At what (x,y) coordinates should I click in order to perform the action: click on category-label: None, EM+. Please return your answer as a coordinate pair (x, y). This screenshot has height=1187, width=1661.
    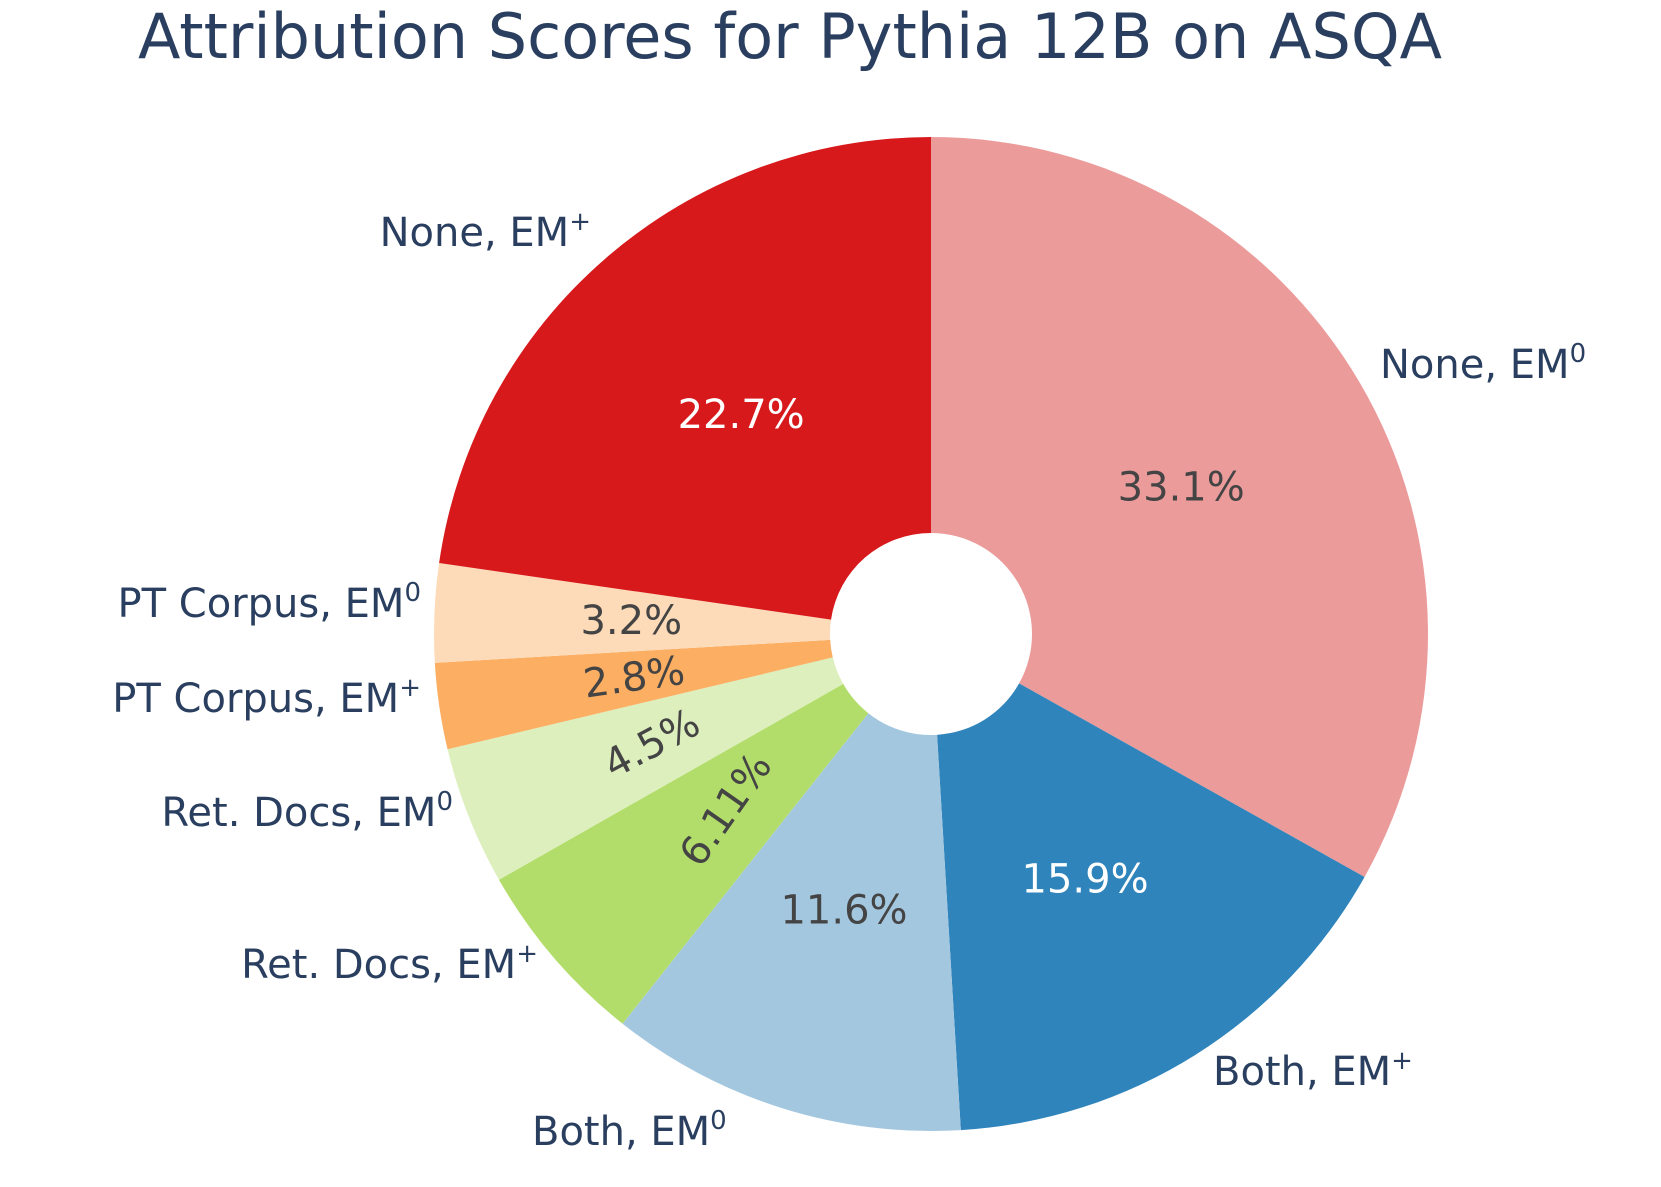
    Looking at the image, I should click on (485, 231).